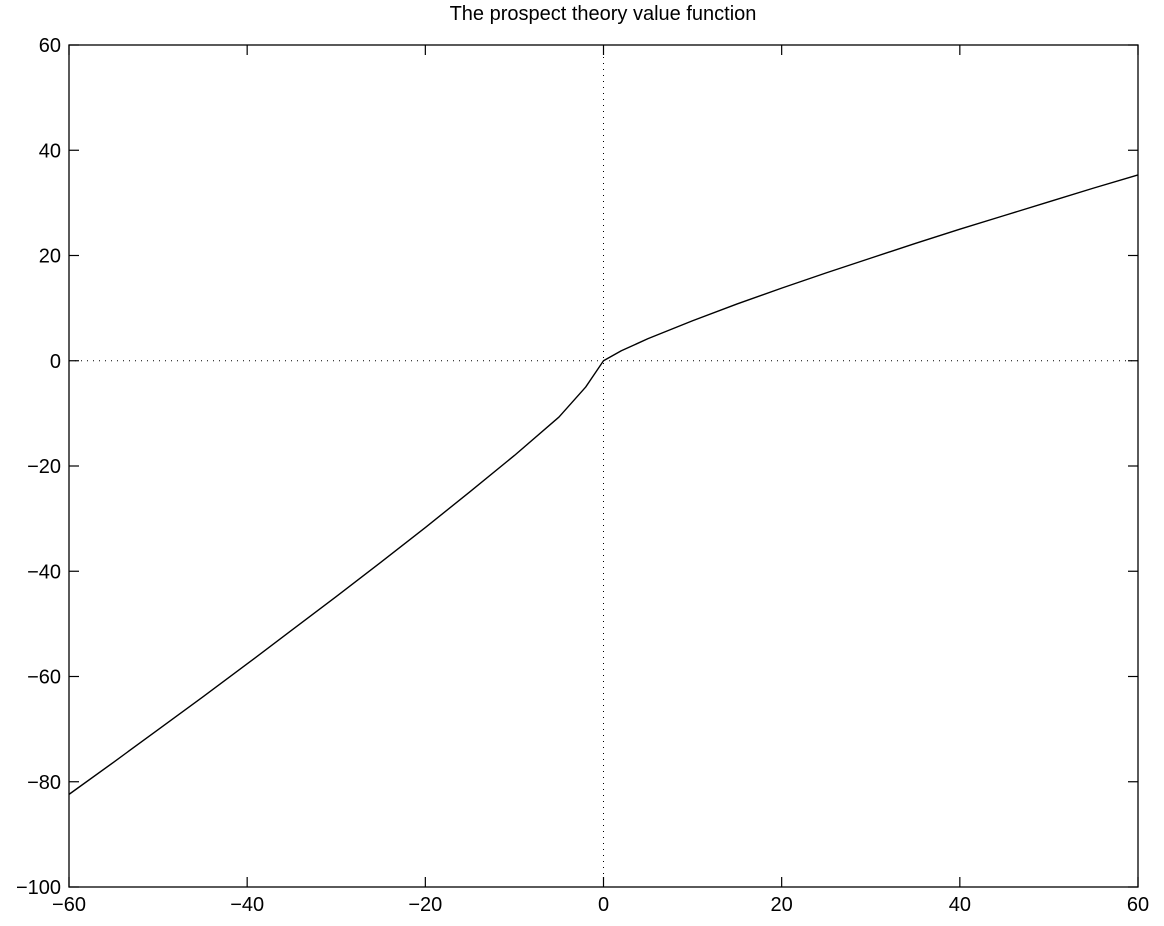 This screenshot has height=926, width=1164. Describe the element at coordinates (69, 905) in the screenshot. I see `x-tick-label: −60` at that location.